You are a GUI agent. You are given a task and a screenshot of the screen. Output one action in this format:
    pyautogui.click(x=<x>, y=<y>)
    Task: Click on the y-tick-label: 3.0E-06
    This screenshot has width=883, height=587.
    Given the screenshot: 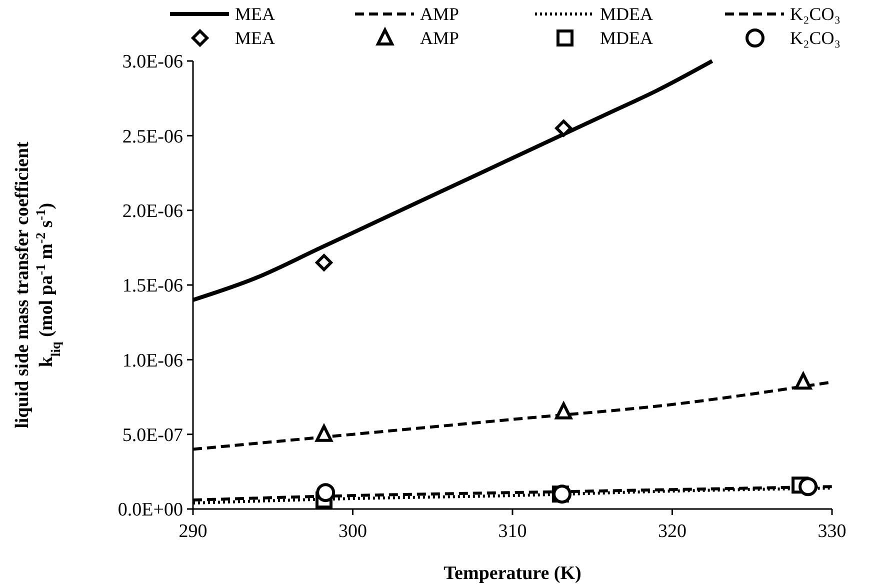 What is the action you would take?
    pyautogui.click(x=152, y=62)
    